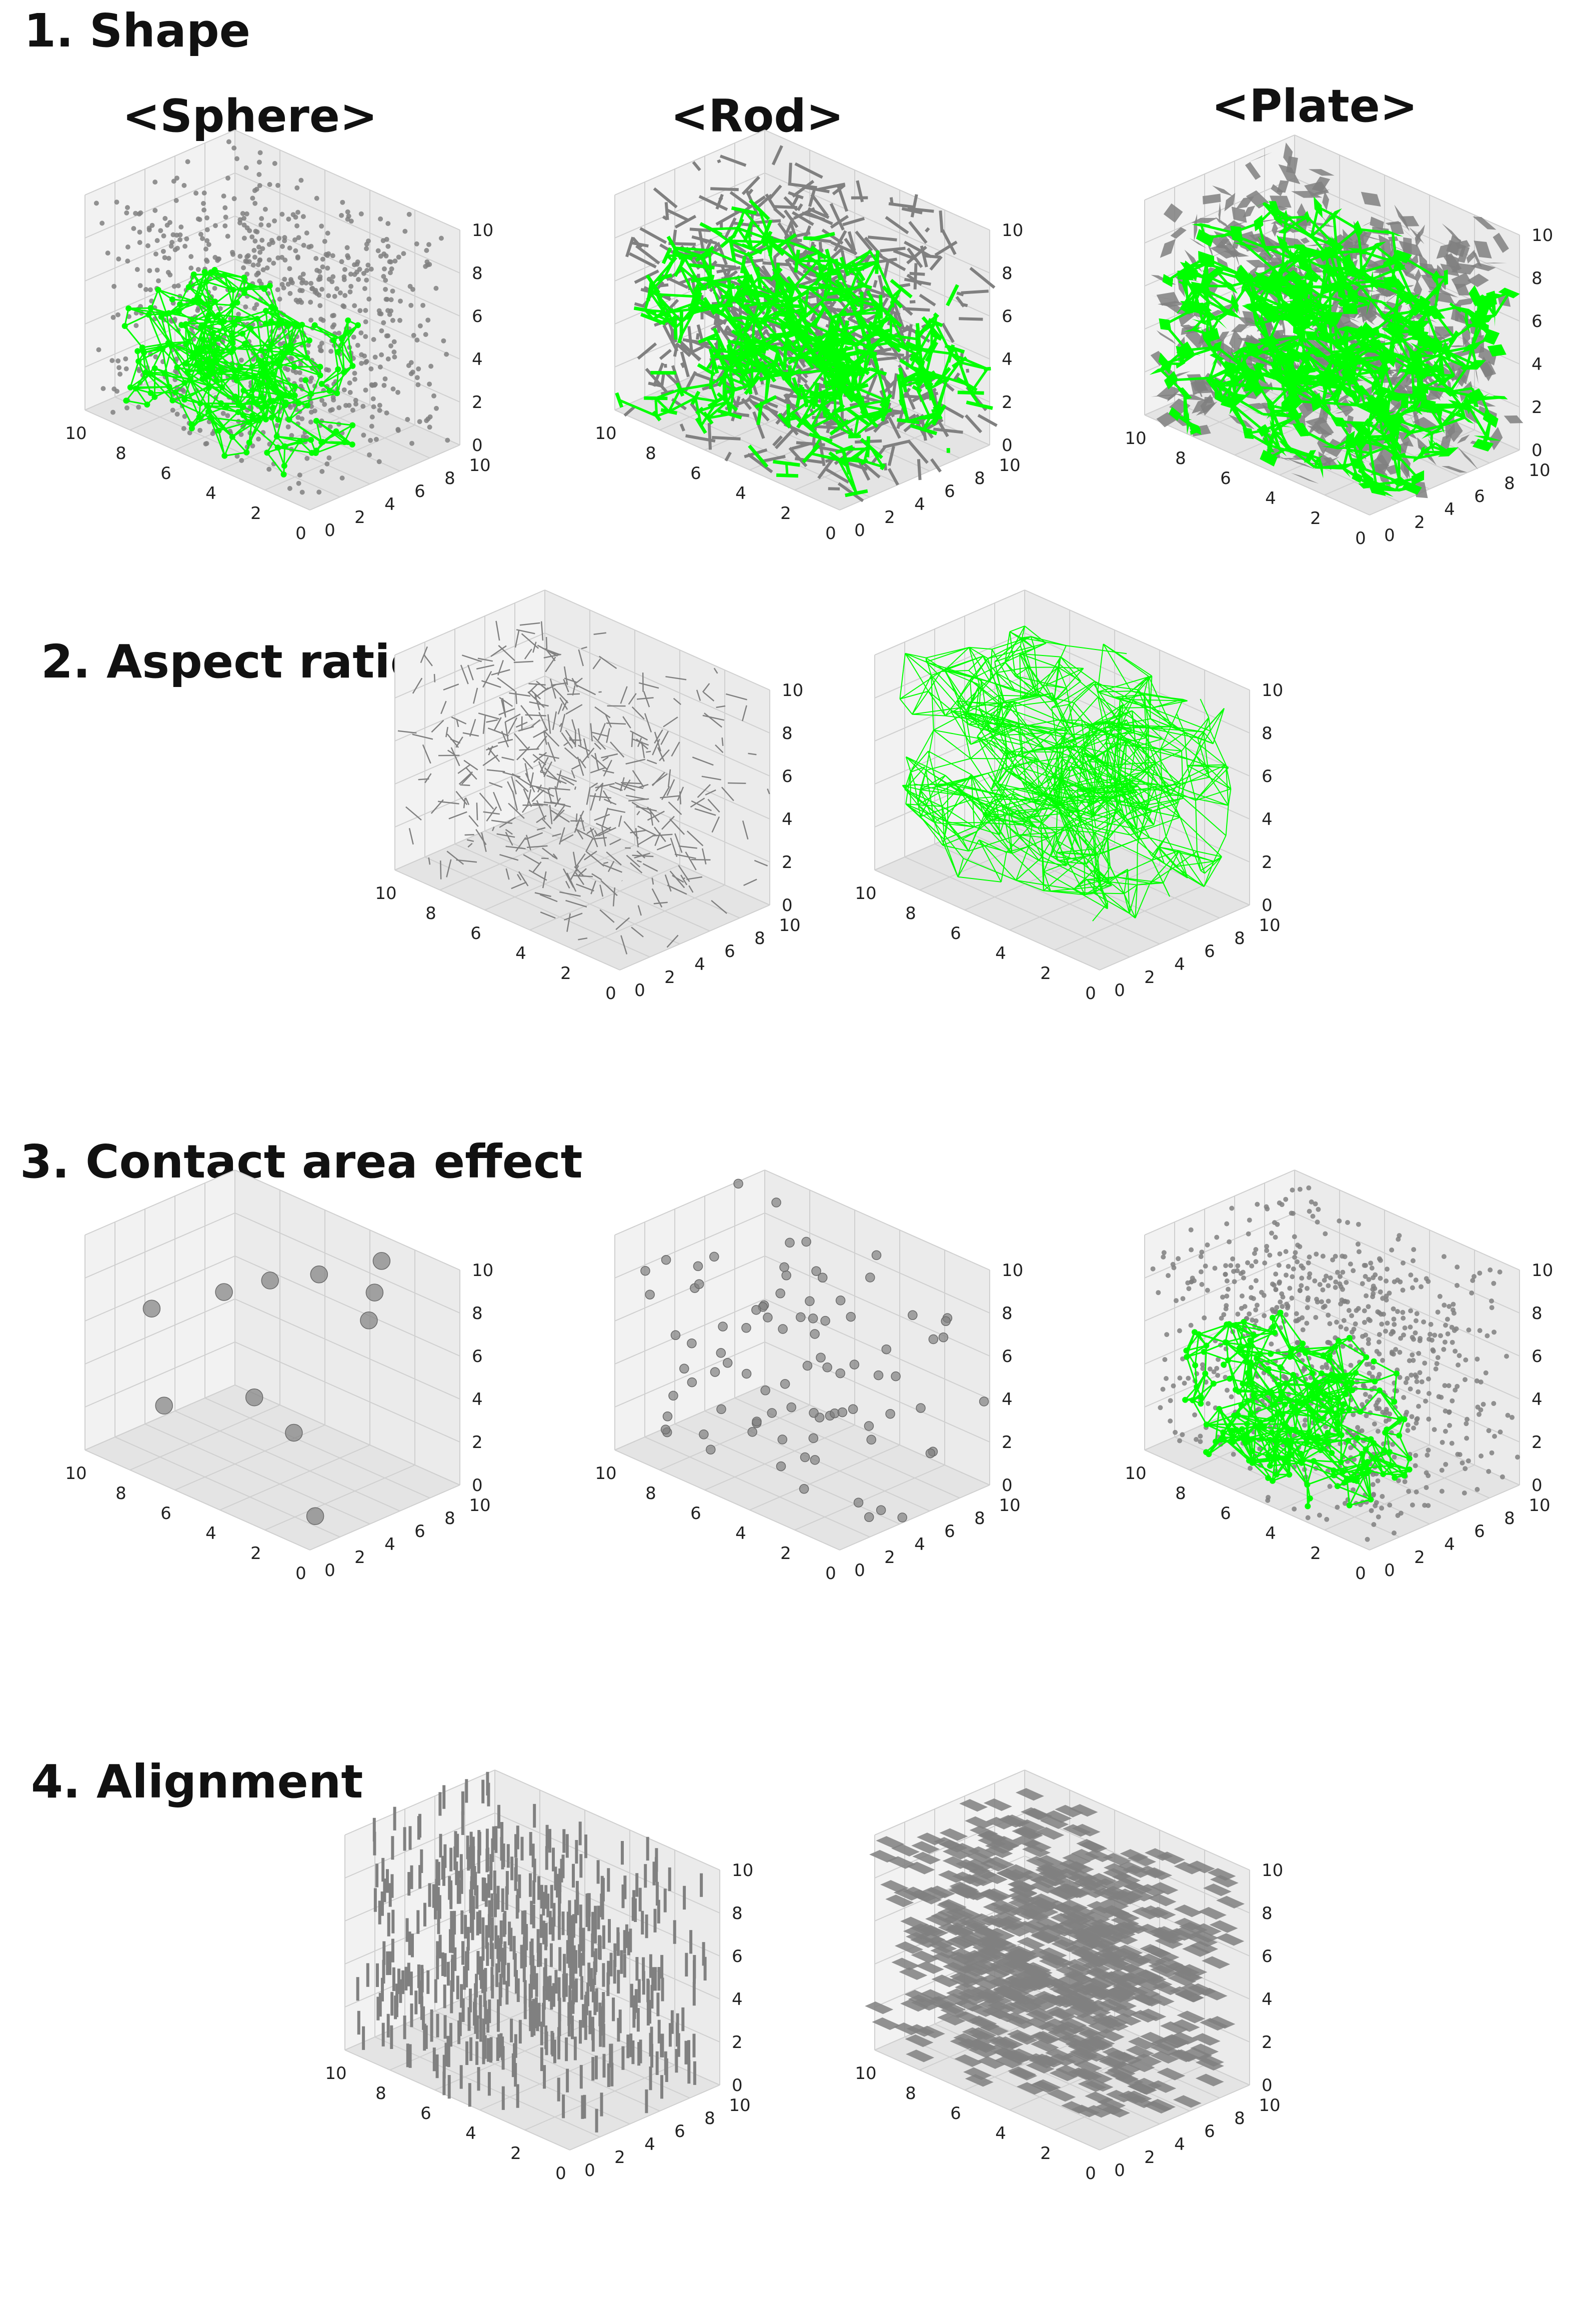 This screenshot has height=2322, width=1596. I want to click on x-tick-label: 6, so click(696, 474).